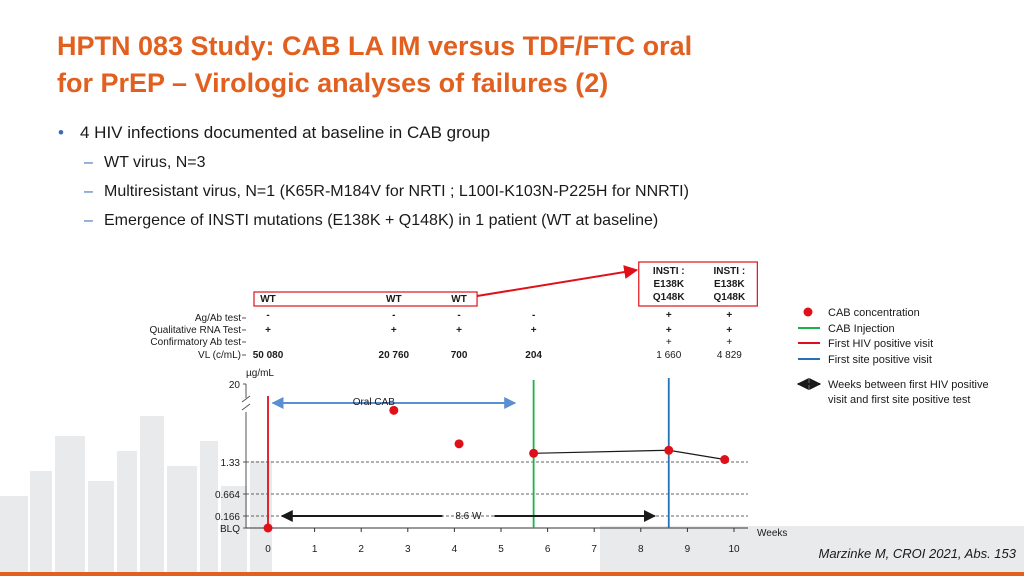 Image resolution: width=1024 pixels, height=576 pixels. Describe the element at coordinates (315, 549) in the screenshot. I see `x-tick-label: 1` at that location.